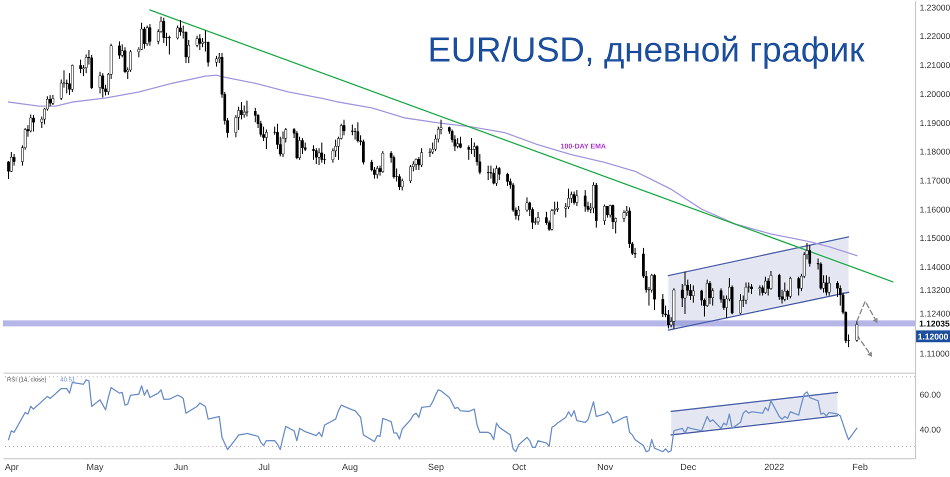 This screenshot has width=950, height=477. Describe the element at coordinates (935, 209) in the screenshot. I see `y-tick-label: 1.16000` at that location.